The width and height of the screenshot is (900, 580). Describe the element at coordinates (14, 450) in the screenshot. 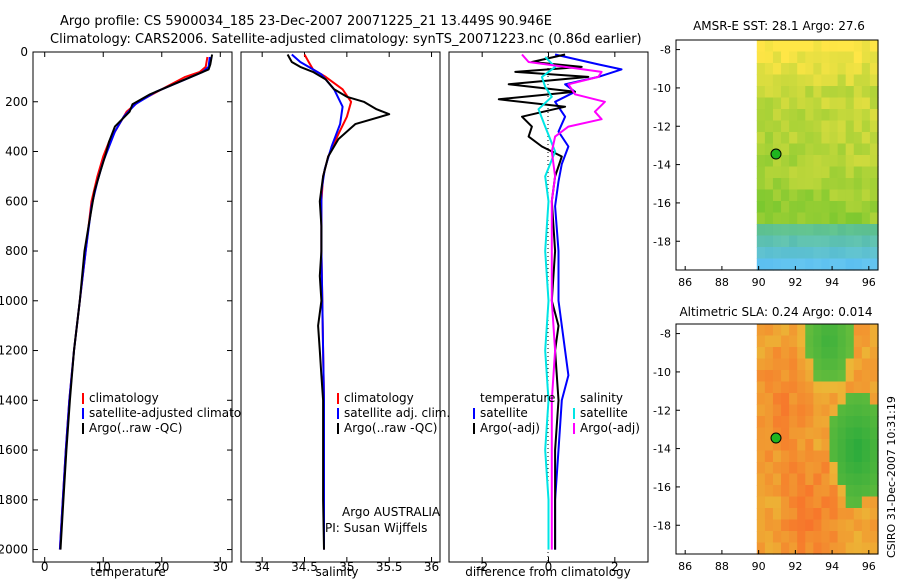

I see `depth-tick-label: 1600` at that location.